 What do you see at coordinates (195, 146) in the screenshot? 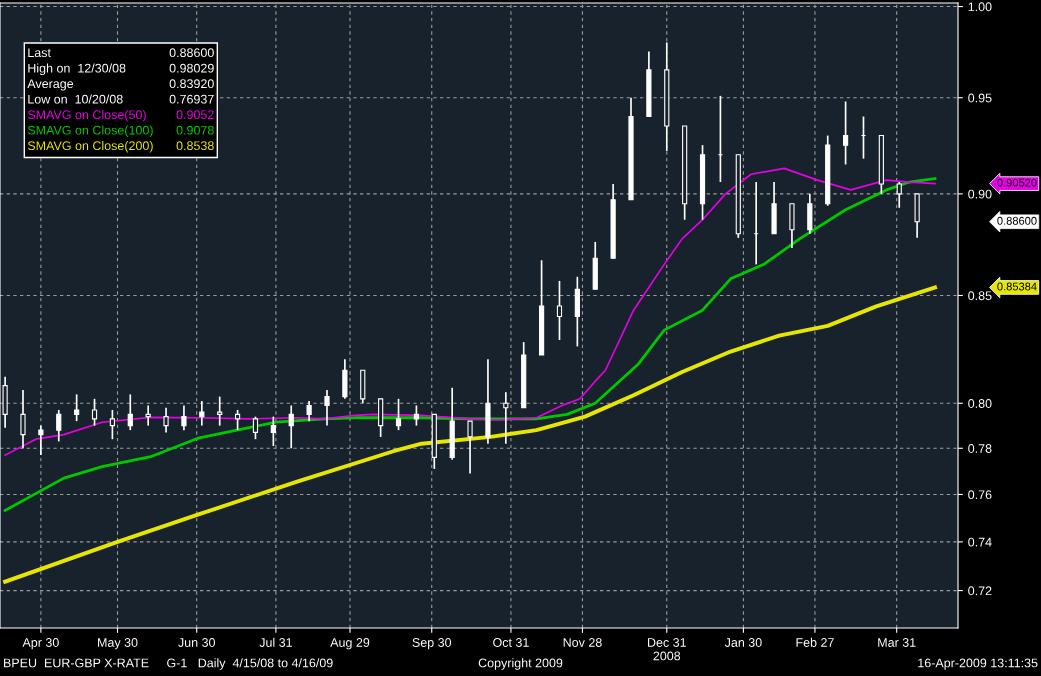
I see `annotation: 0.8538` at bounding box center [195, 146].